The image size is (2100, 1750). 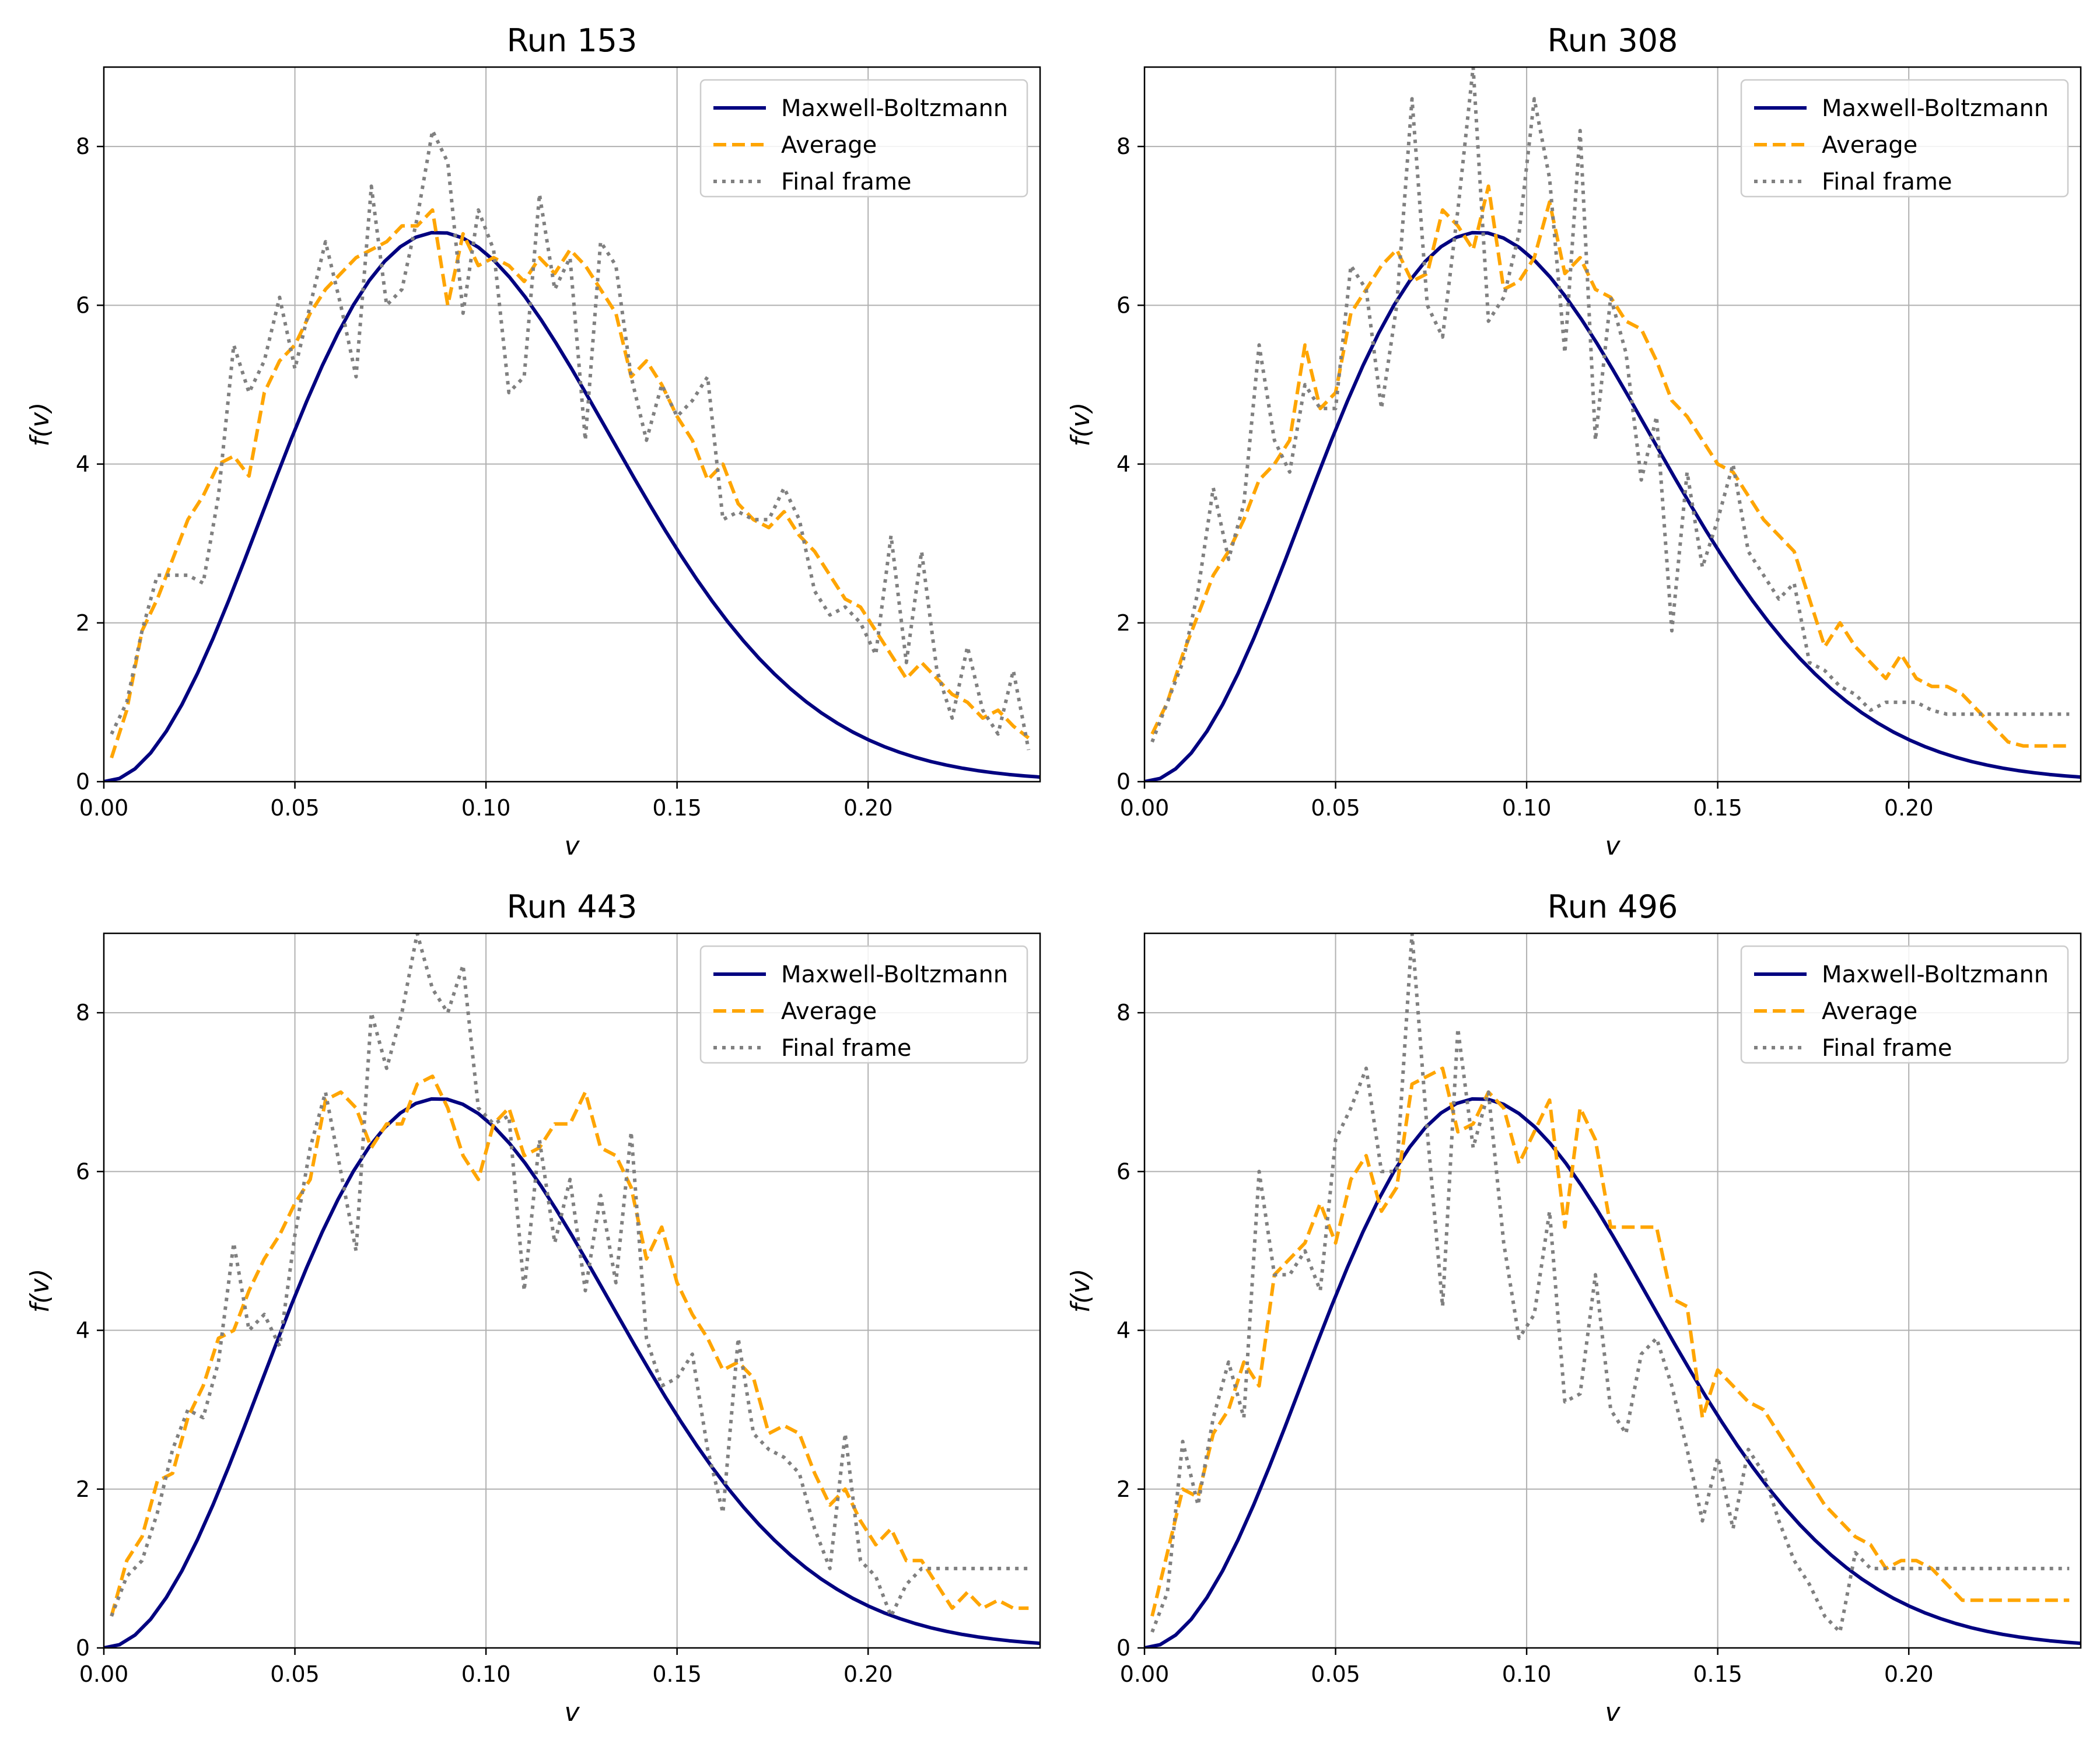 I want to click on chart-title: Run 153, so click(x=572, y=41).